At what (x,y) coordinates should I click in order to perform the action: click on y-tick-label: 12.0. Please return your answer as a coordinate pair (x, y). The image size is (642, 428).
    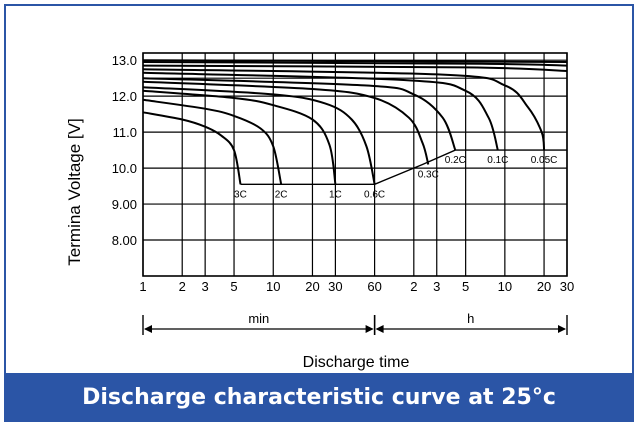
    Looking at the image, I should click on (124, 96).